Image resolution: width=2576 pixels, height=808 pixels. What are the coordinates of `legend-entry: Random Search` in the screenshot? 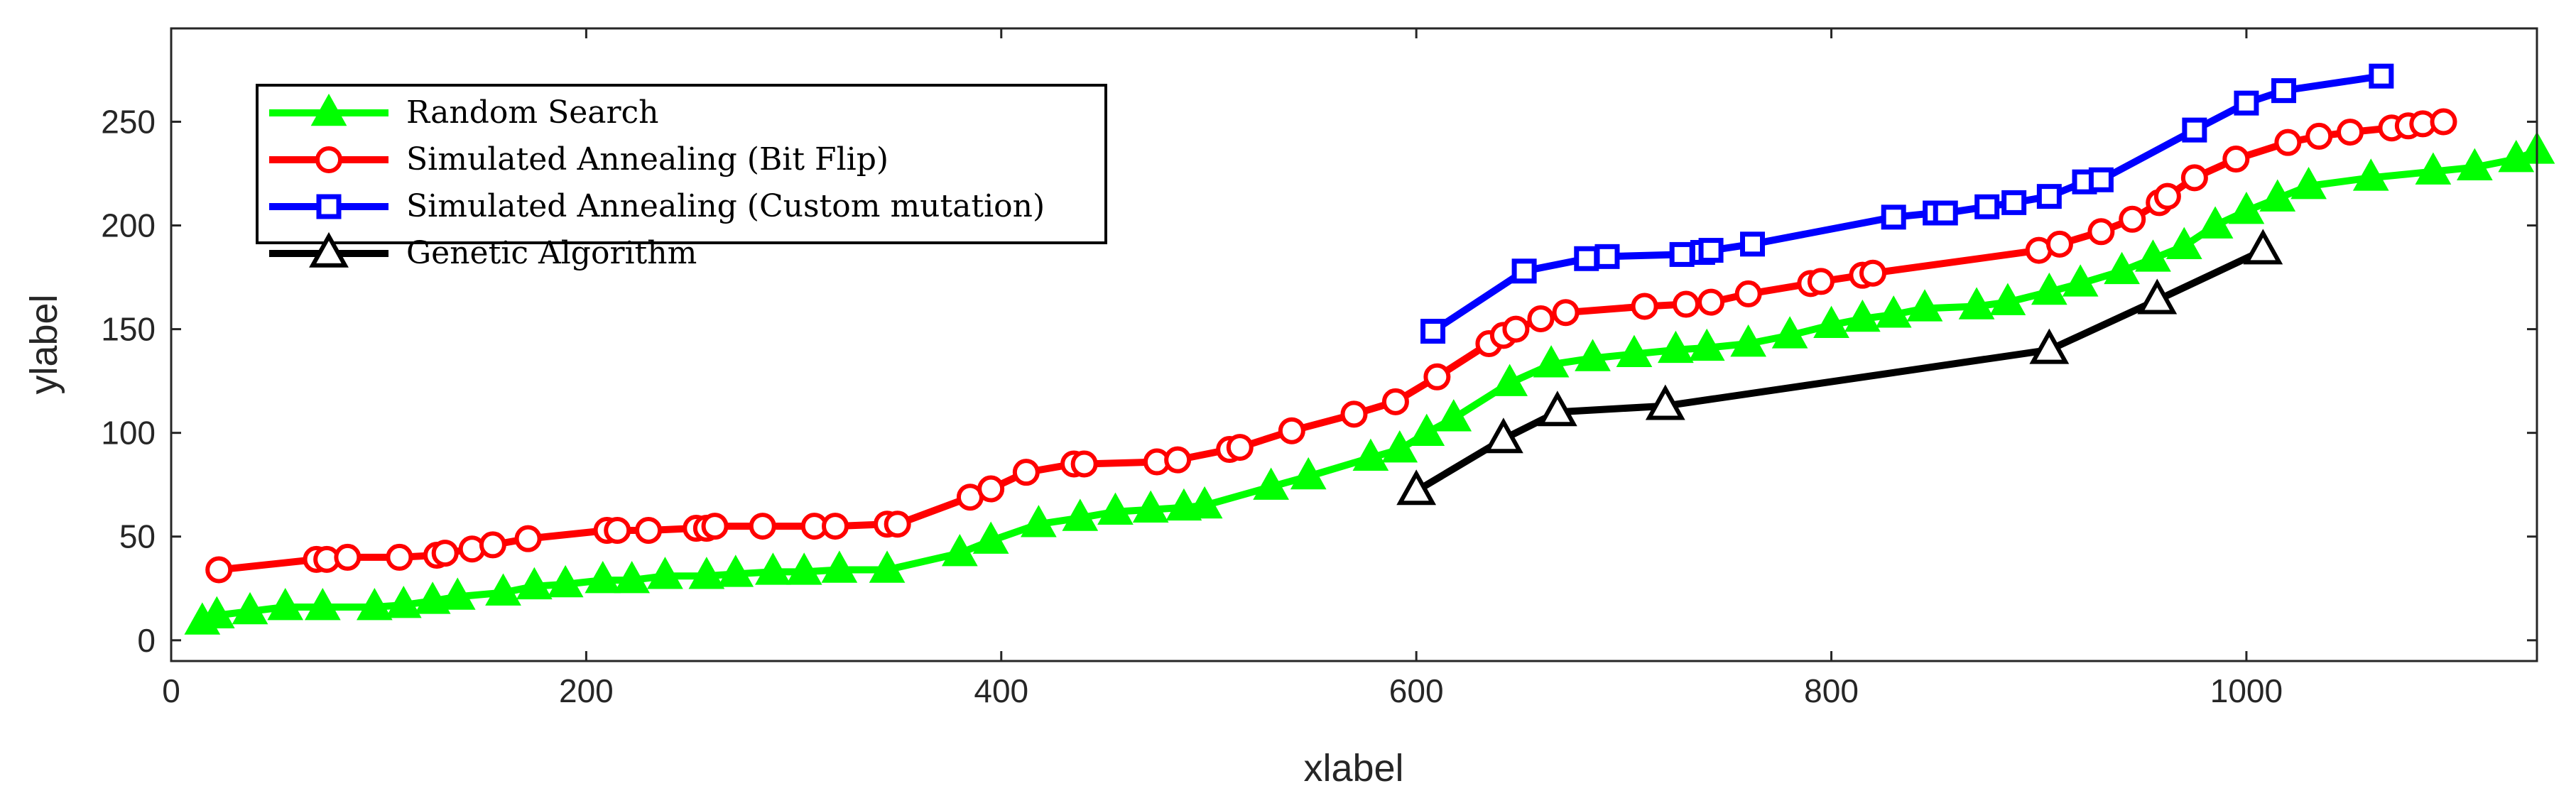 It's located at (464, 112).